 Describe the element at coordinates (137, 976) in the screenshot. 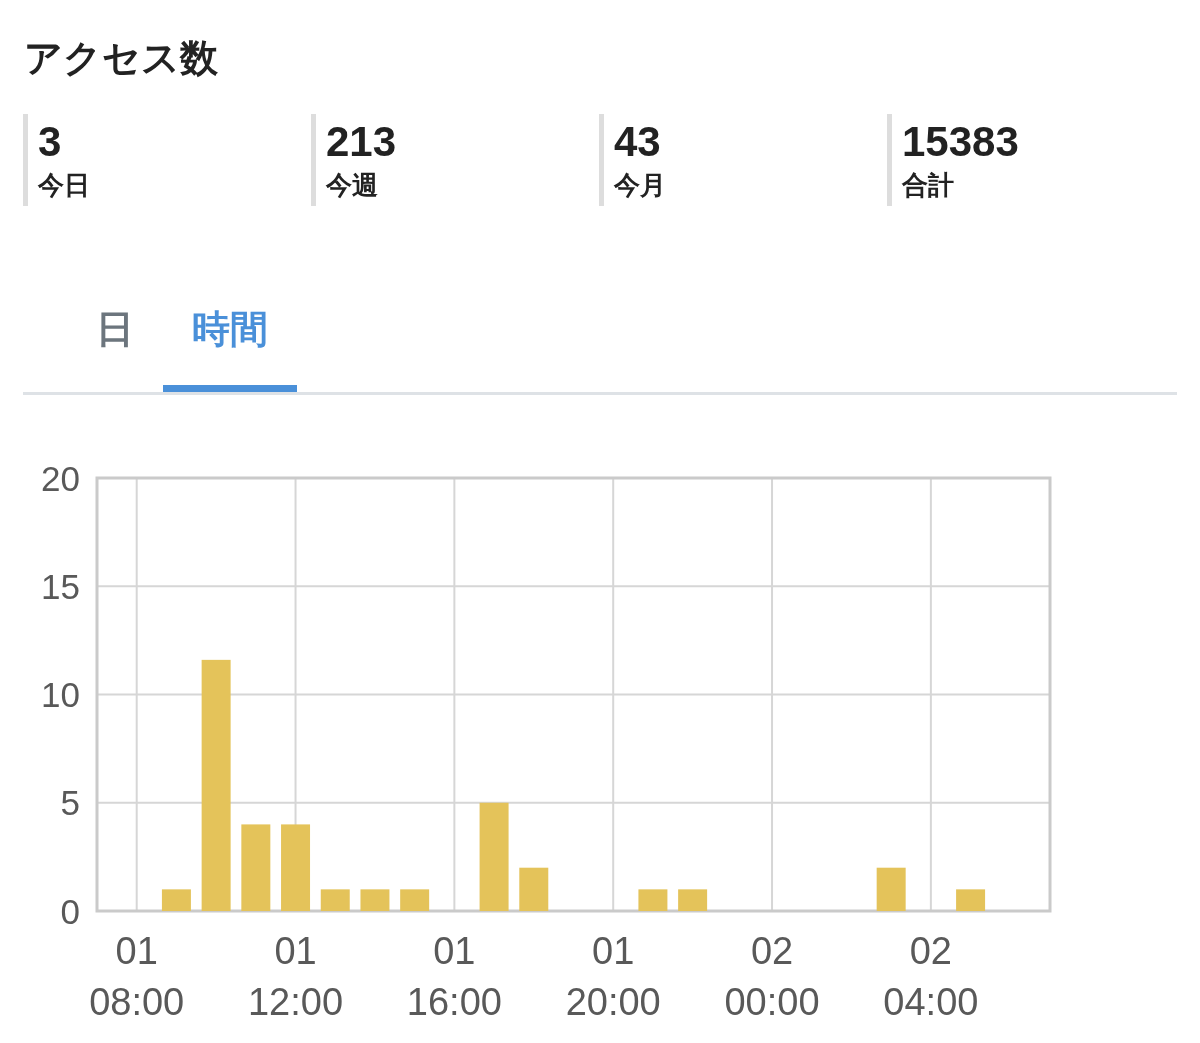

I see `x-tick-label: 01 08:00` at that location.